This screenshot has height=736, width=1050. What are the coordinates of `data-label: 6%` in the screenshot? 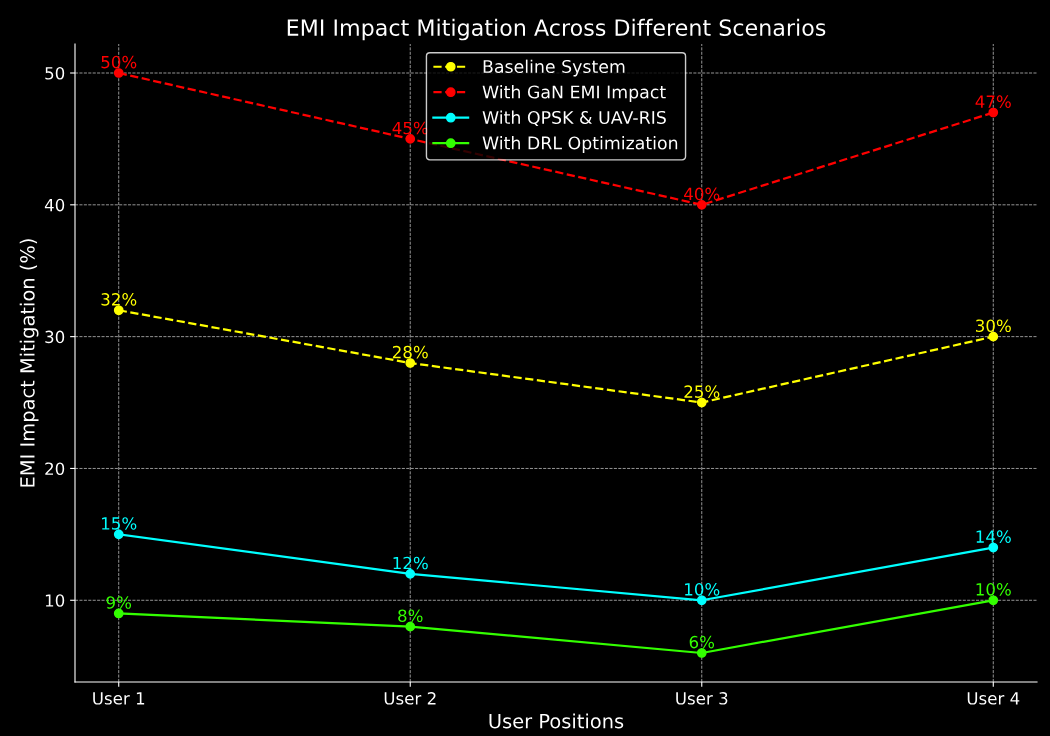 It's located at (702, 642).